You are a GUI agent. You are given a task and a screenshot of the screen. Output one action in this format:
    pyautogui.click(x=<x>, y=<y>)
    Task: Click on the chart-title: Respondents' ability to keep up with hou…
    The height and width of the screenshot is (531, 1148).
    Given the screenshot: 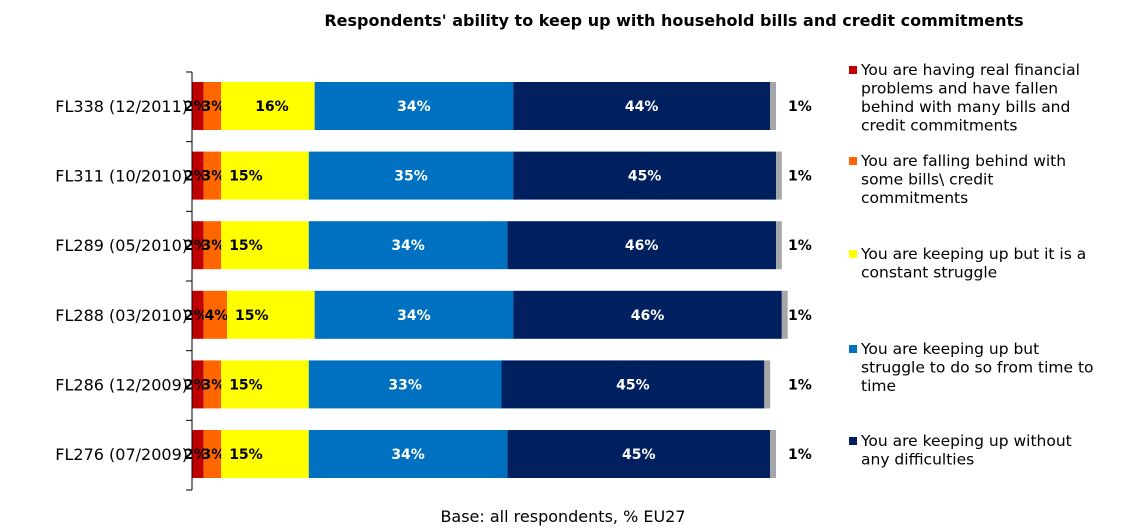 What is the action you would take?
    pyautogui.click(x=673, y=20)
    